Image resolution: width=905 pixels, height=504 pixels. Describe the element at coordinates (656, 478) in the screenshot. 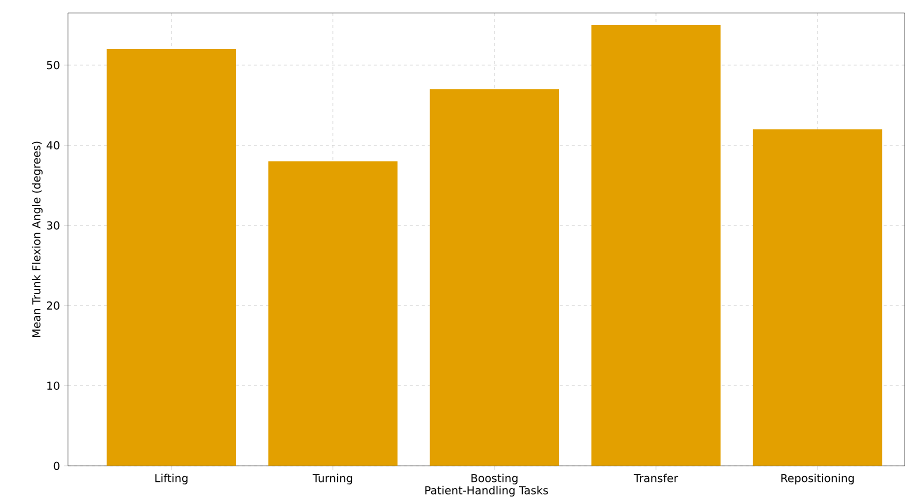

I see `x-tick-label: Transfer` at that location.